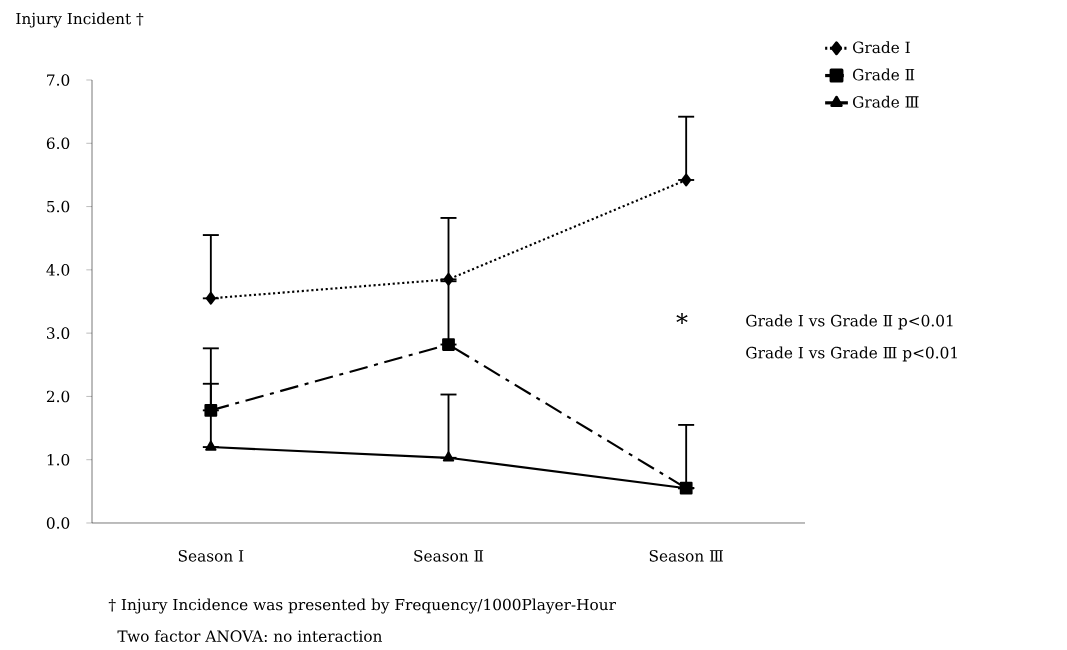 This screenshot has width=1067, height=650. Describe the element at coordinates (449, 556) in the screenshot. I see `x-tick-label: Season Ⅱ` at that location.